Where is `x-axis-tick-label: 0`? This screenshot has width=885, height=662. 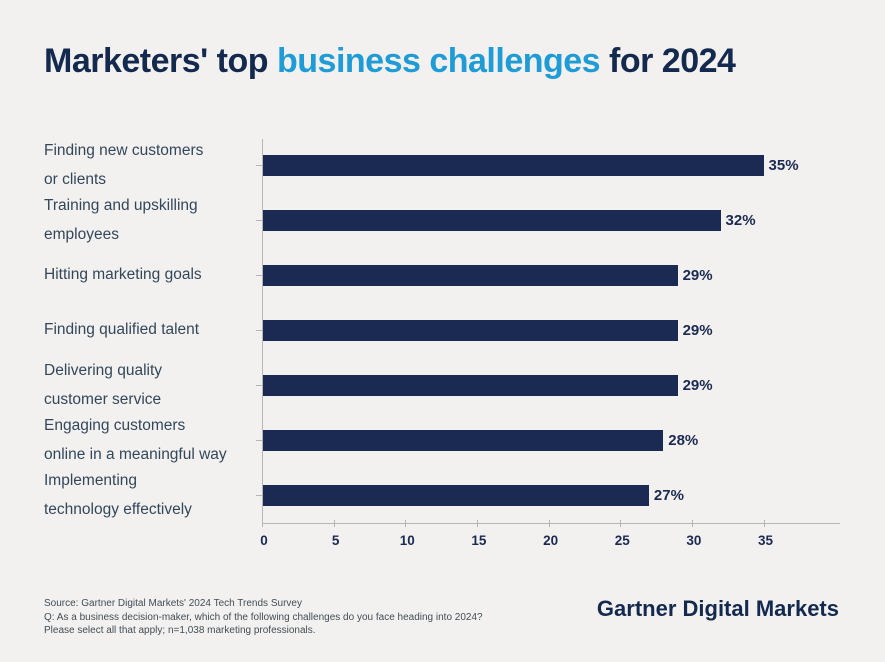
x-axis-tick-label: 0 is located at coordinates (264, 540).